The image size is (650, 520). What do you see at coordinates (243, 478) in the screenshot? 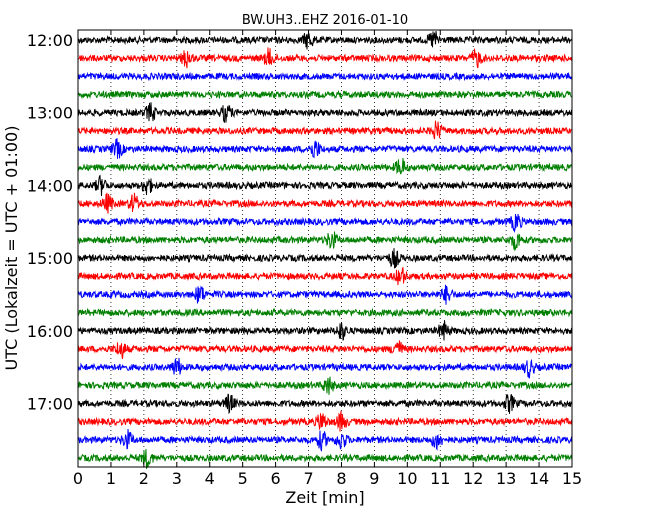
I see `x-tick-label: 5` at bounding box center [243, 478].